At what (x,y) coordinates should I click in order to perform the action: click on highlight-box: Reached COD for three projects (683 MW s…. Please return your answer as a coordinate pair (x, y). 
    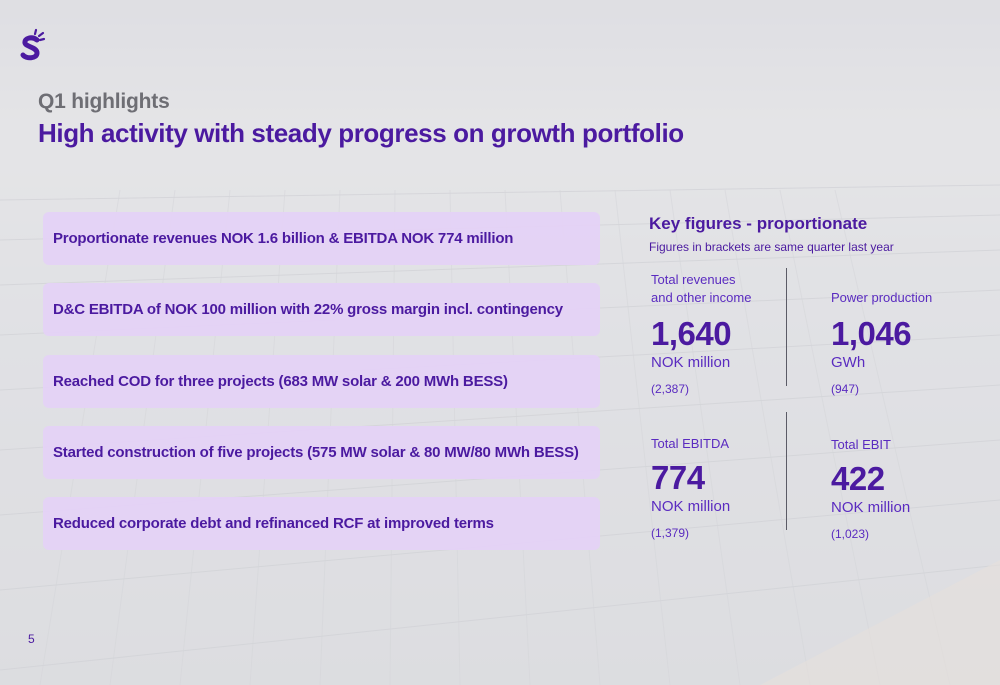
    Looking at the image, I should click on (321, 381).